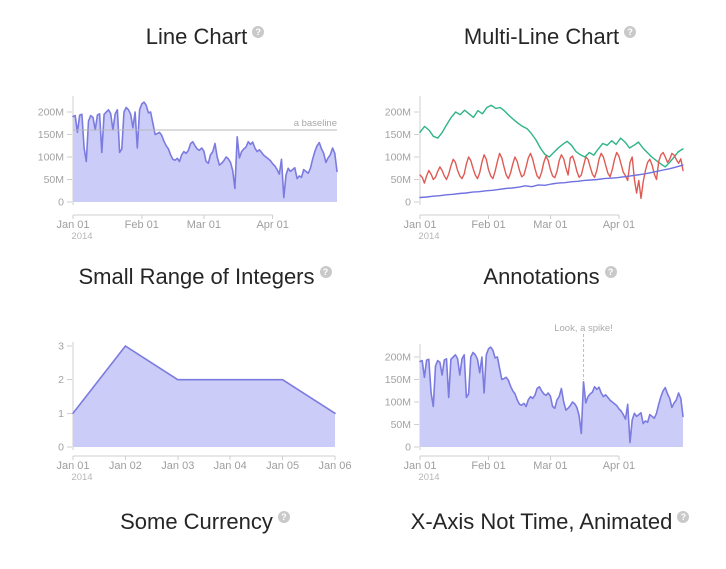 Image resolution: width=726 pixels, height=569 pixels. What do you see at coordinates (541, 521) in the screenshot?
I see `chart-title-xaxis-not-time: X-Axis Not Time, Animated` at bounding box center [541, 521].